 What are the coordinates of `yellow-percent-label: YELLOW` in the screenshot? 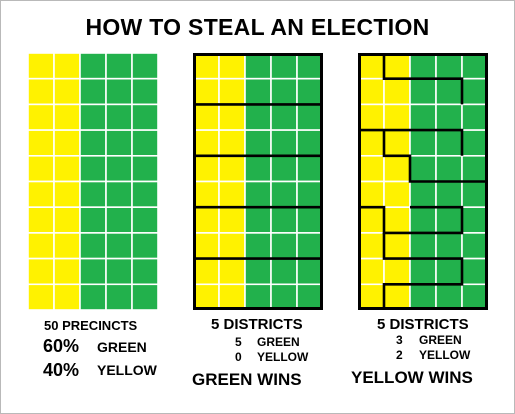 It's located at (127, 370).